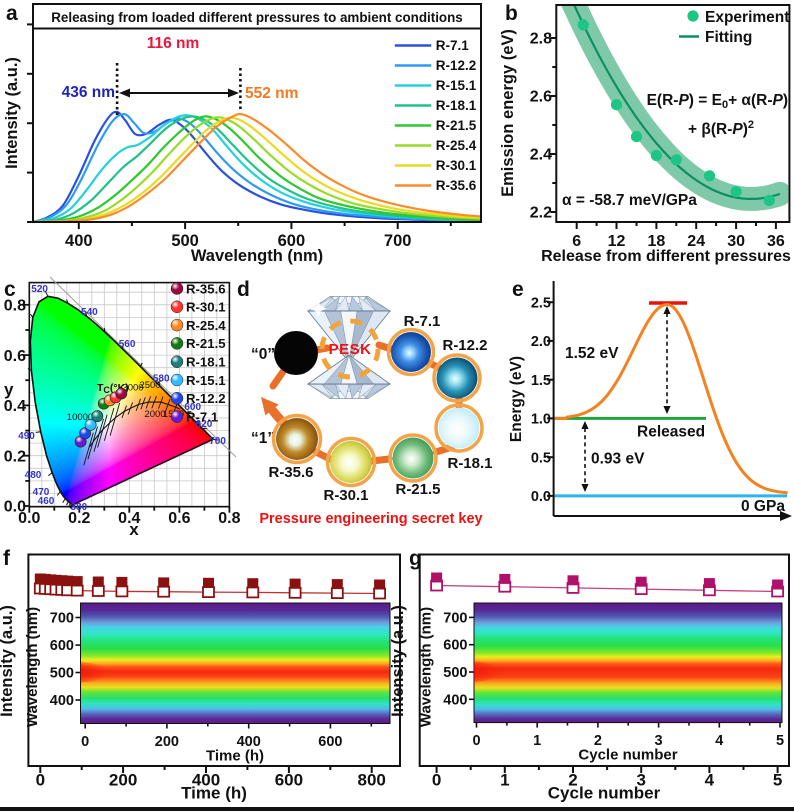 This screenshot has width=794, height=812. Describe the element at coordinates (149, 385) in the screenshot. I see `svg-text: 2500` at that location.